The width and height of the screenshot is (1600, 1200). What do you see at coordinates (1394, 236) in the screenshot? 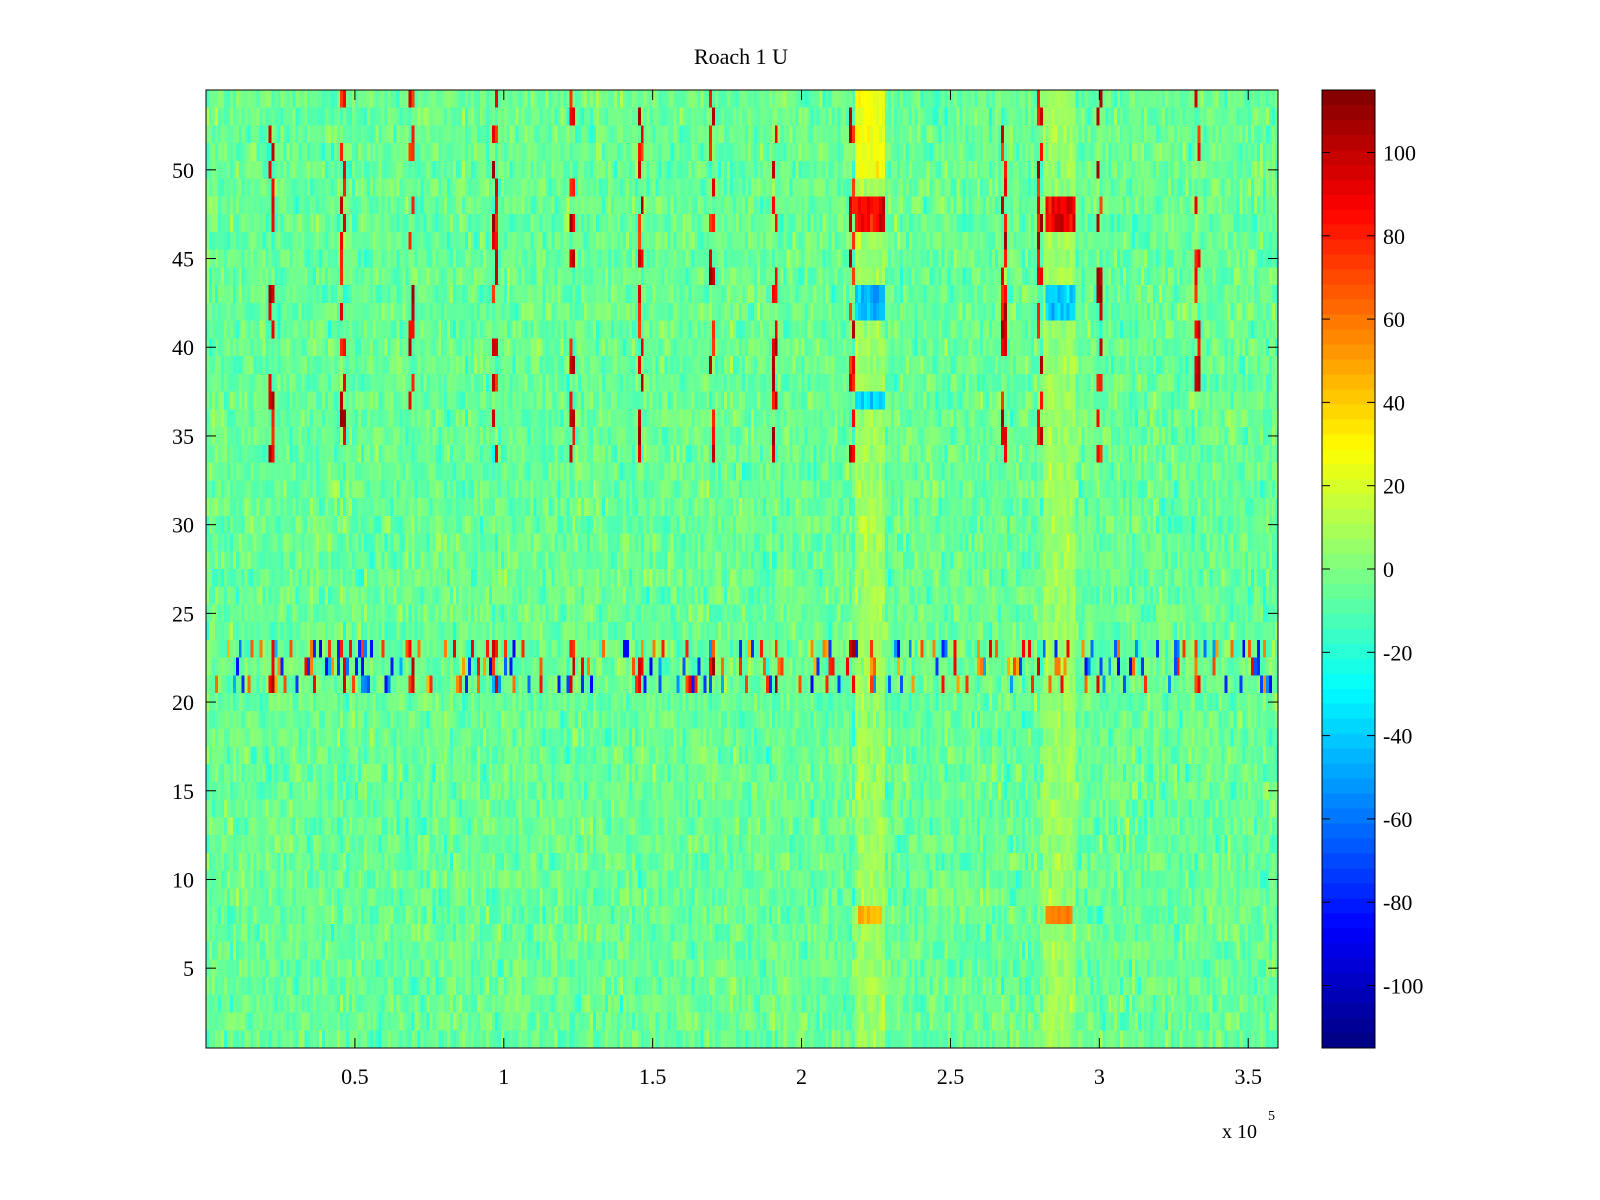
I see `colorbar-tick-label: 80` at bounding box center [1394, 236].